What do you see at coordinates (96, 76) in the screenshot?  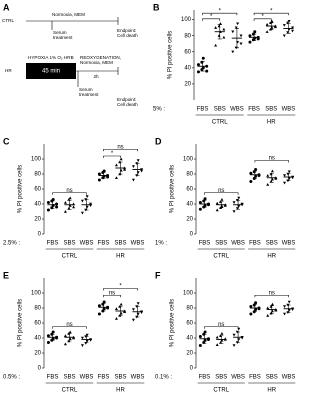 I see `reoxygenation-duration: 2h` at bounding box center [96, 76].